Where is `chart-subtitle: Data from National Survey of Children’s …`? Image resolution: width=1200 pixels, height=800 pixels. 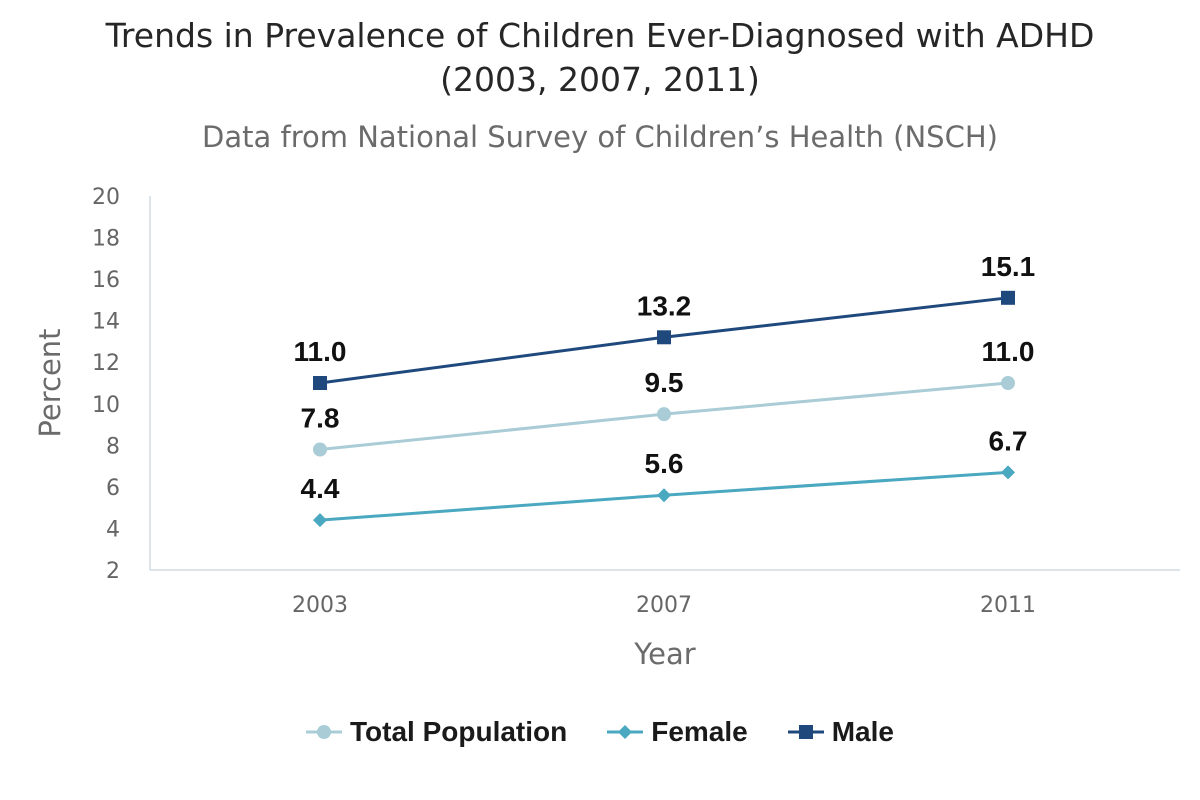 chart-subtitle: Data from National Survey of Children’s … is located at coordinates (600, 137).